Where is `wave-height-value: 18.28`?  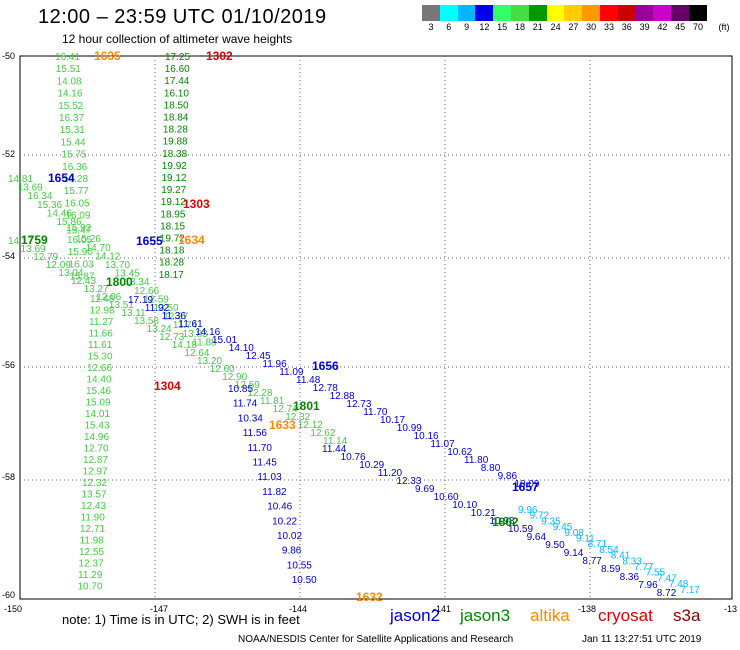
wave-height-value: 18.28 is located at coordinates (171, 263).